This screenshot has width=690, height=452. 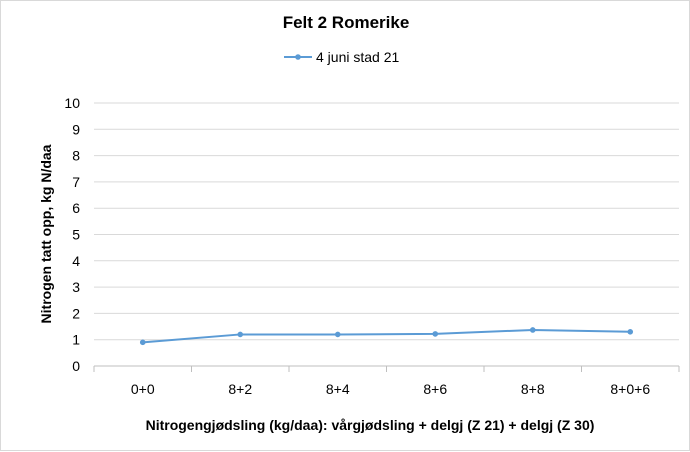 What do you see at coordinates (435, 389) in the screenshot?
I see `x-tick-label: 8+6` at bounding box center [435, 389].